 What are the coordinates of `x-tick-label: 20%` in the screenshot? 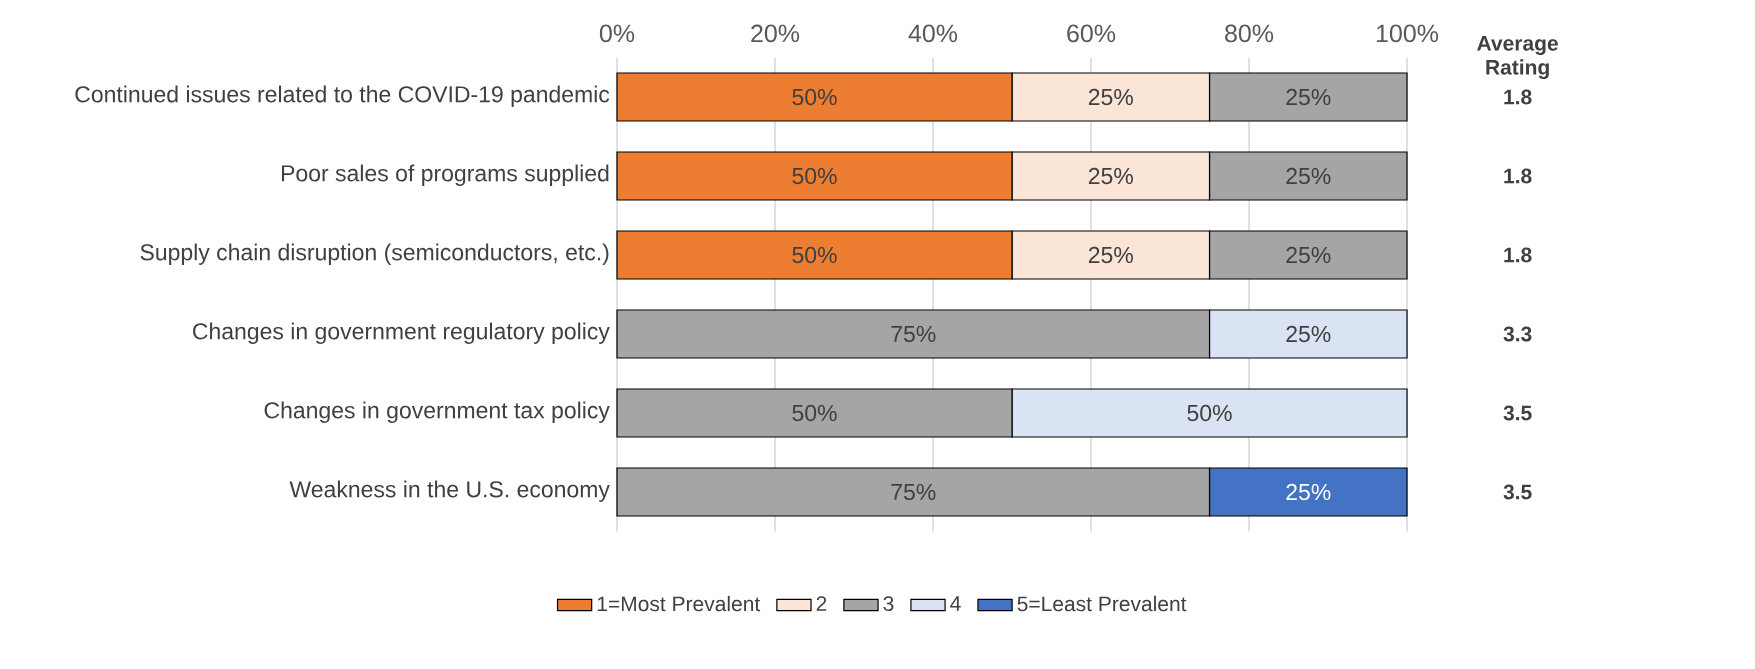 It's located at (775, 33).